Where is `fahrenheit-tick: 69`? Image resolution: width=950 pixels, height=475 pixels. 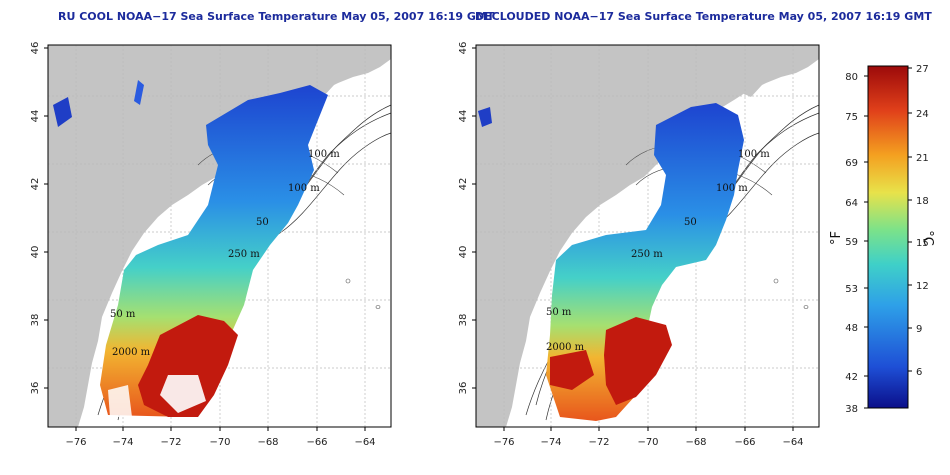 fahrenheit-tick: 69 is located at coordinates (851, 163).